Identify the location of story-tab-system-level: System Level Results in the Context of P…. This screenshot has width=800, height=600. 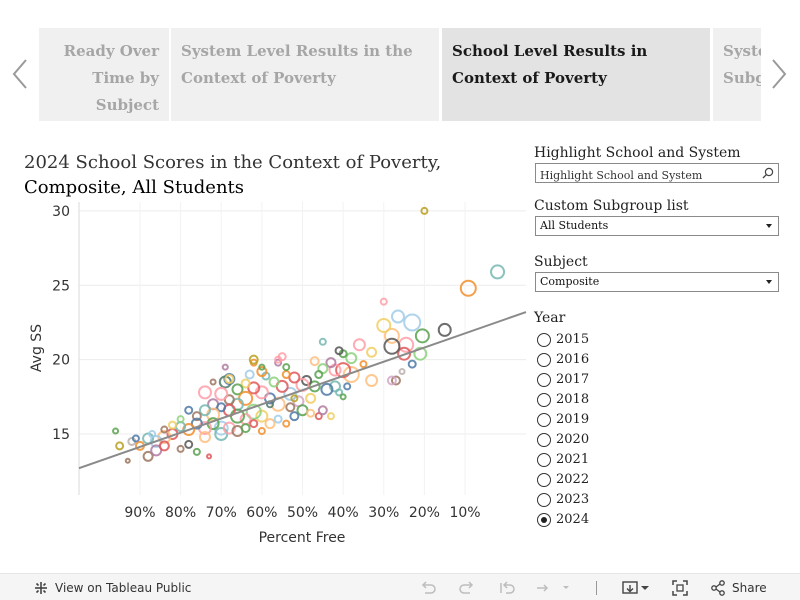
(305, 74).